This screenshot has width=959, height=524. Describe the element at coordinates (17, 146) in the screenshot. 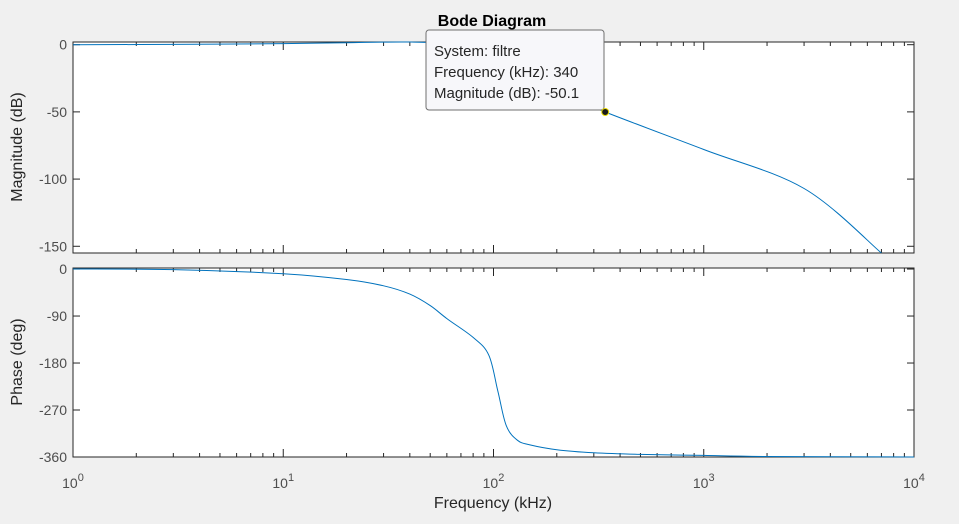

I see `magnitude-y-axis-label: Magnitude (dB)` at that location.